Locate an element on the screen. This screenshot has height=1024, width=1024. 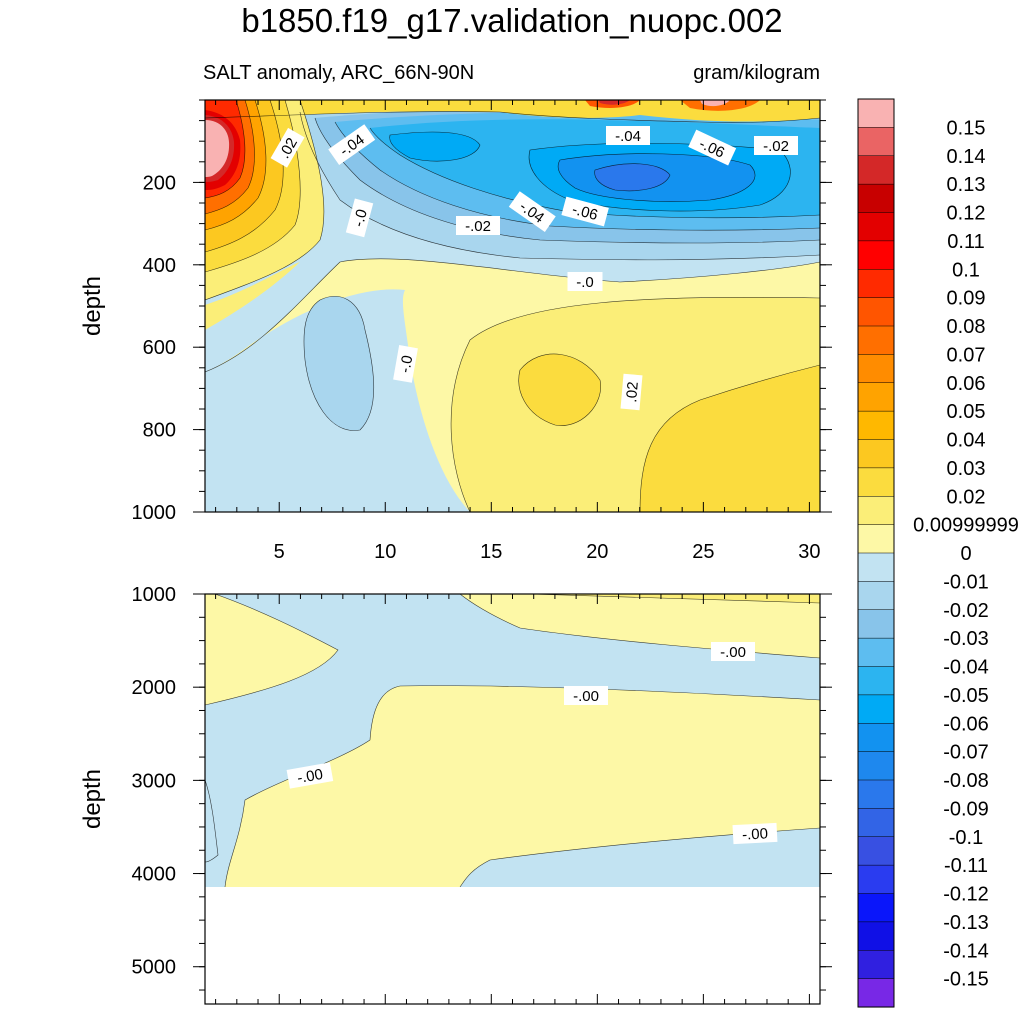
band-pos-0.02b is located at coordinates (730, 438).